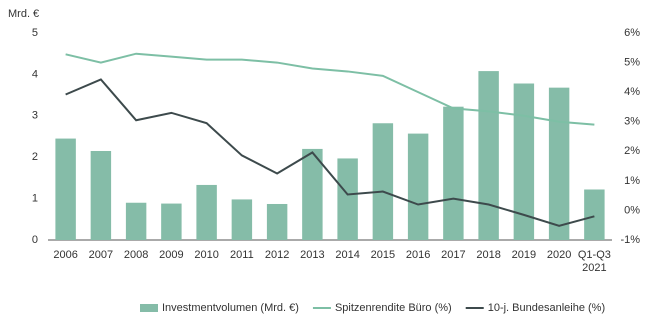 The height and width of the screenshot is (329, 662). I want to click on x-tick-label: 2010, so click(206, 255).